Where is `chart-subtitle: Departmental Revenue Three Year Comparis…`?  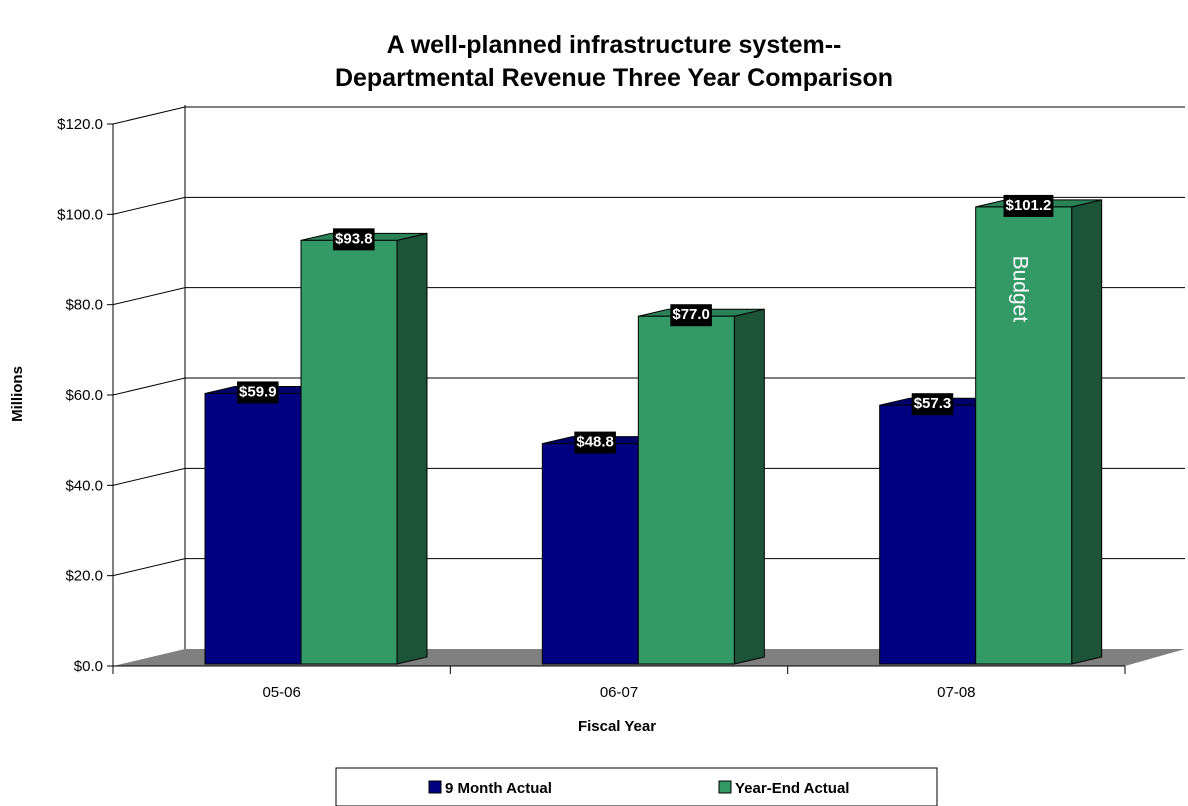 chart-subtitle: Departmental Revenue Three Year Comparis… is located at coordinates (614, 78).